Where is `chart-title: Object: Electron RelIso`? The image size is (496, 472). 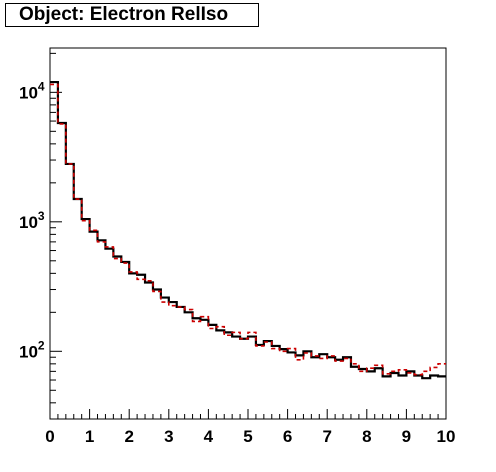
chart-title: Object: Electron RelIso is located at coordinates (132, 15).